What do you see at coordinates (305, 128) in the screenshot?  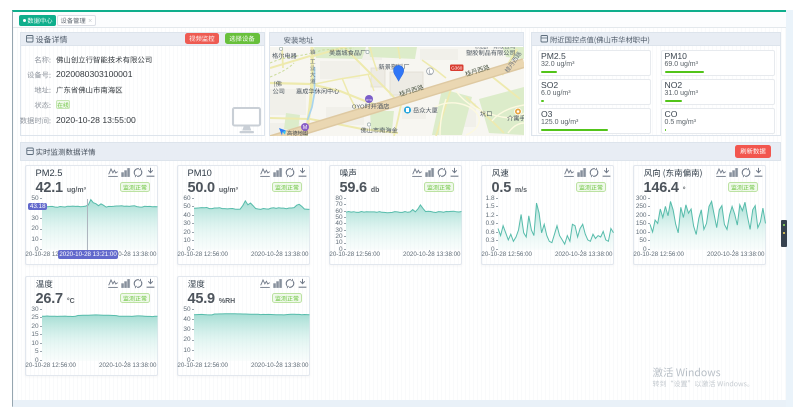 I see `svg-text: M` at bounding box center [305, 128].